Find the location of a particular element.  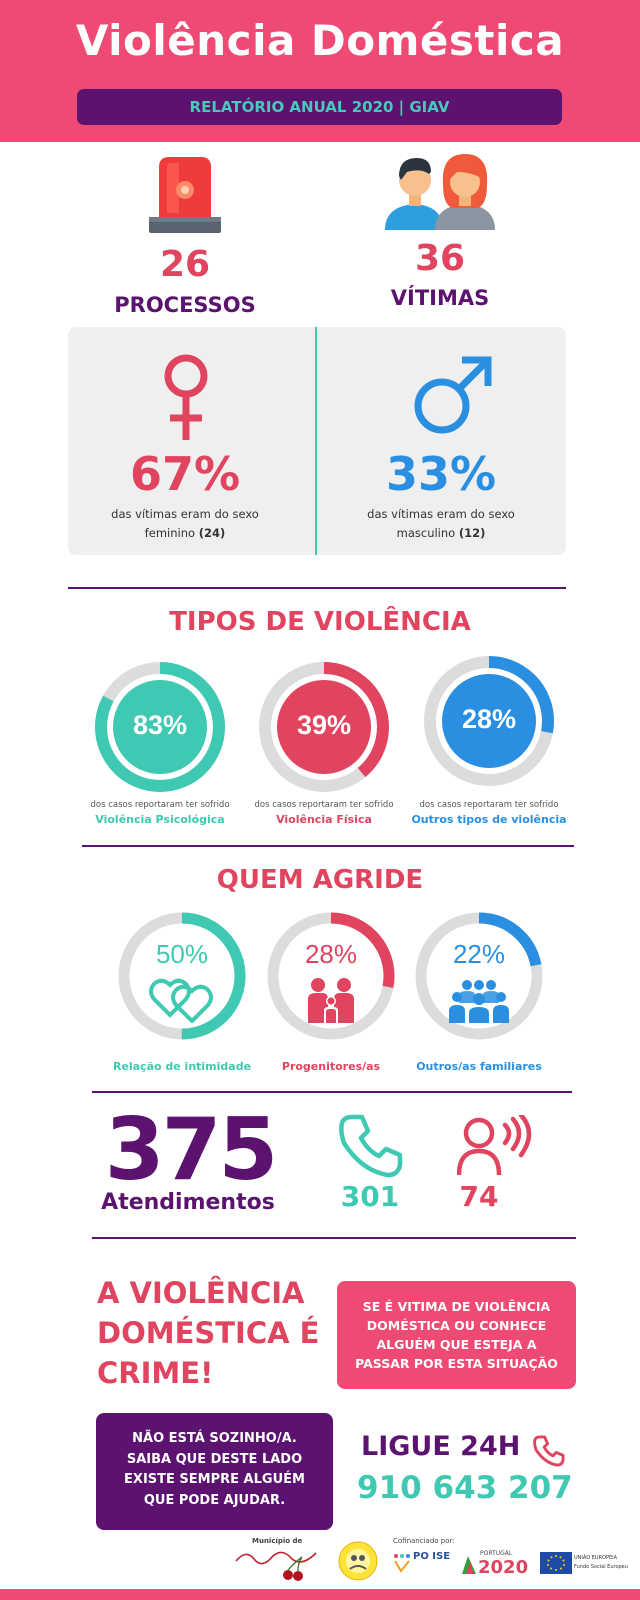

portugal2020-logo: PORTUGAL 2020 is located at coordinates (495, 1564).